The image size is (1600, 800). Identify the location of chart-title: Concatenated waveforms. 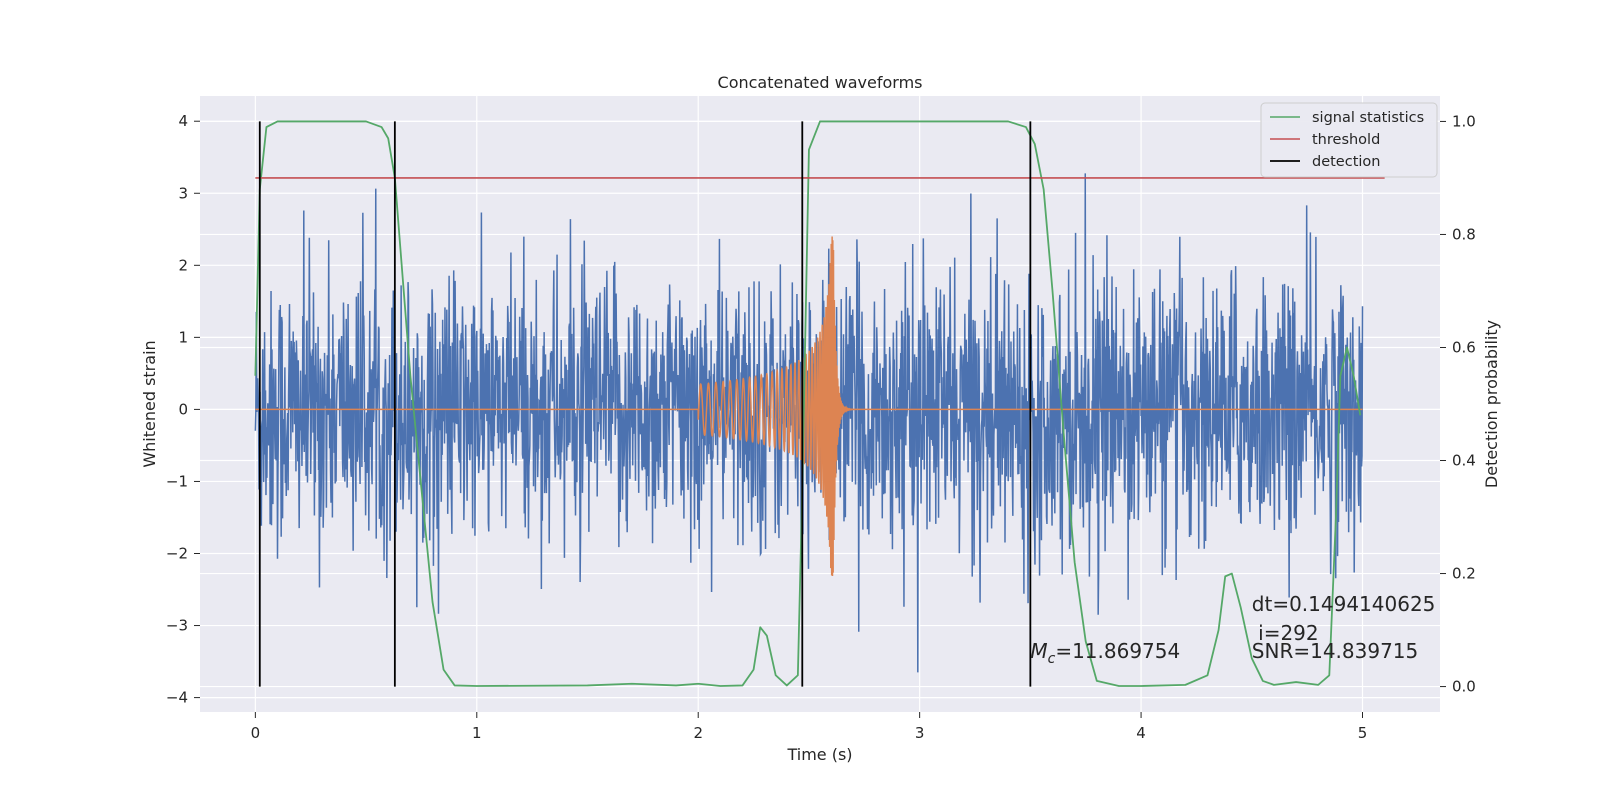
(820, 82).